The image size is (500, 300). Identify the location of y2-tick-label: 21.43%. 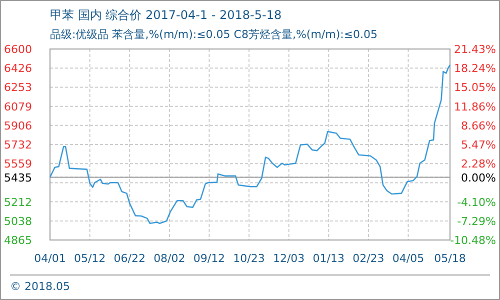
(475, 49).